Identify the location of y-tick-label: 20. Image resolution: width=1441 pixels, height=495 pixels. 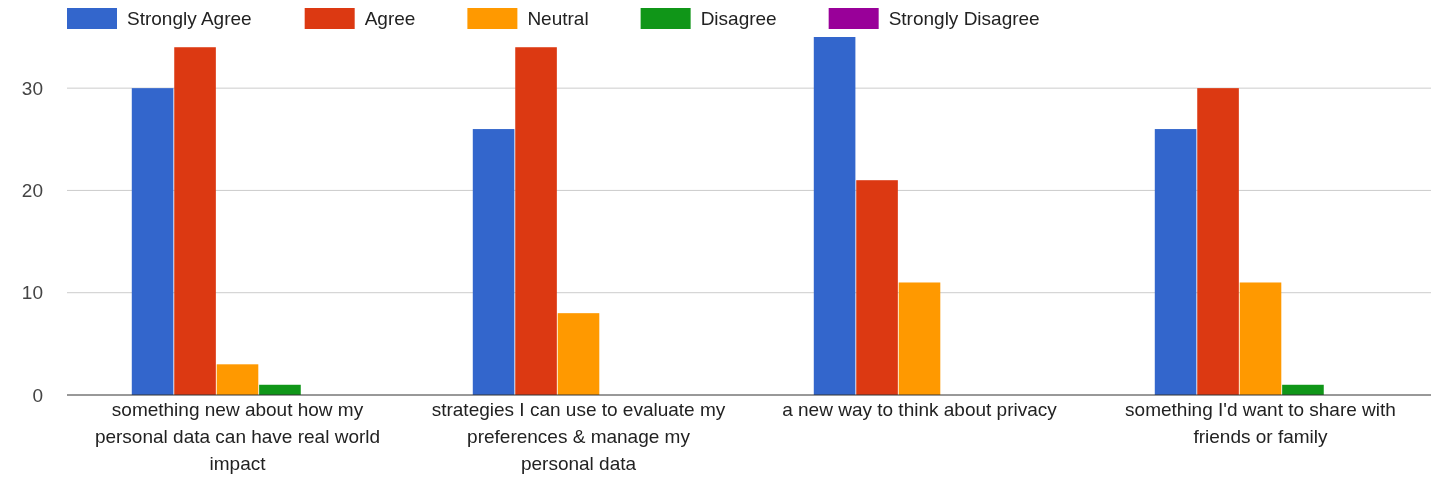
(32, 190).